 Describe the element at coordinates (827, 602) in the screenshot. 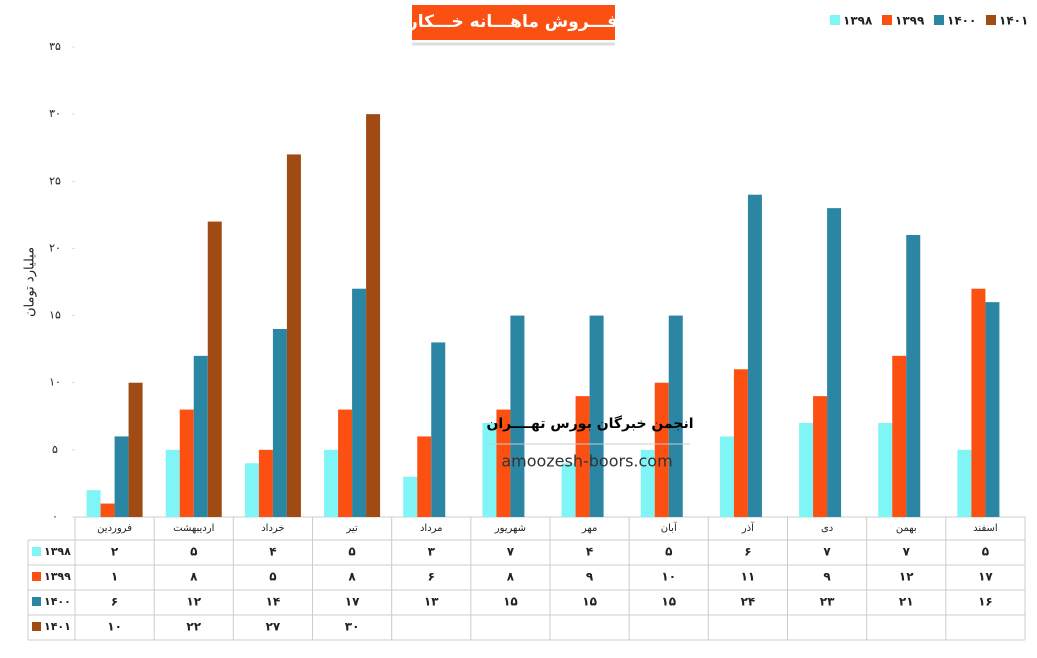

I see `table-cell: ۲۳` at that location.